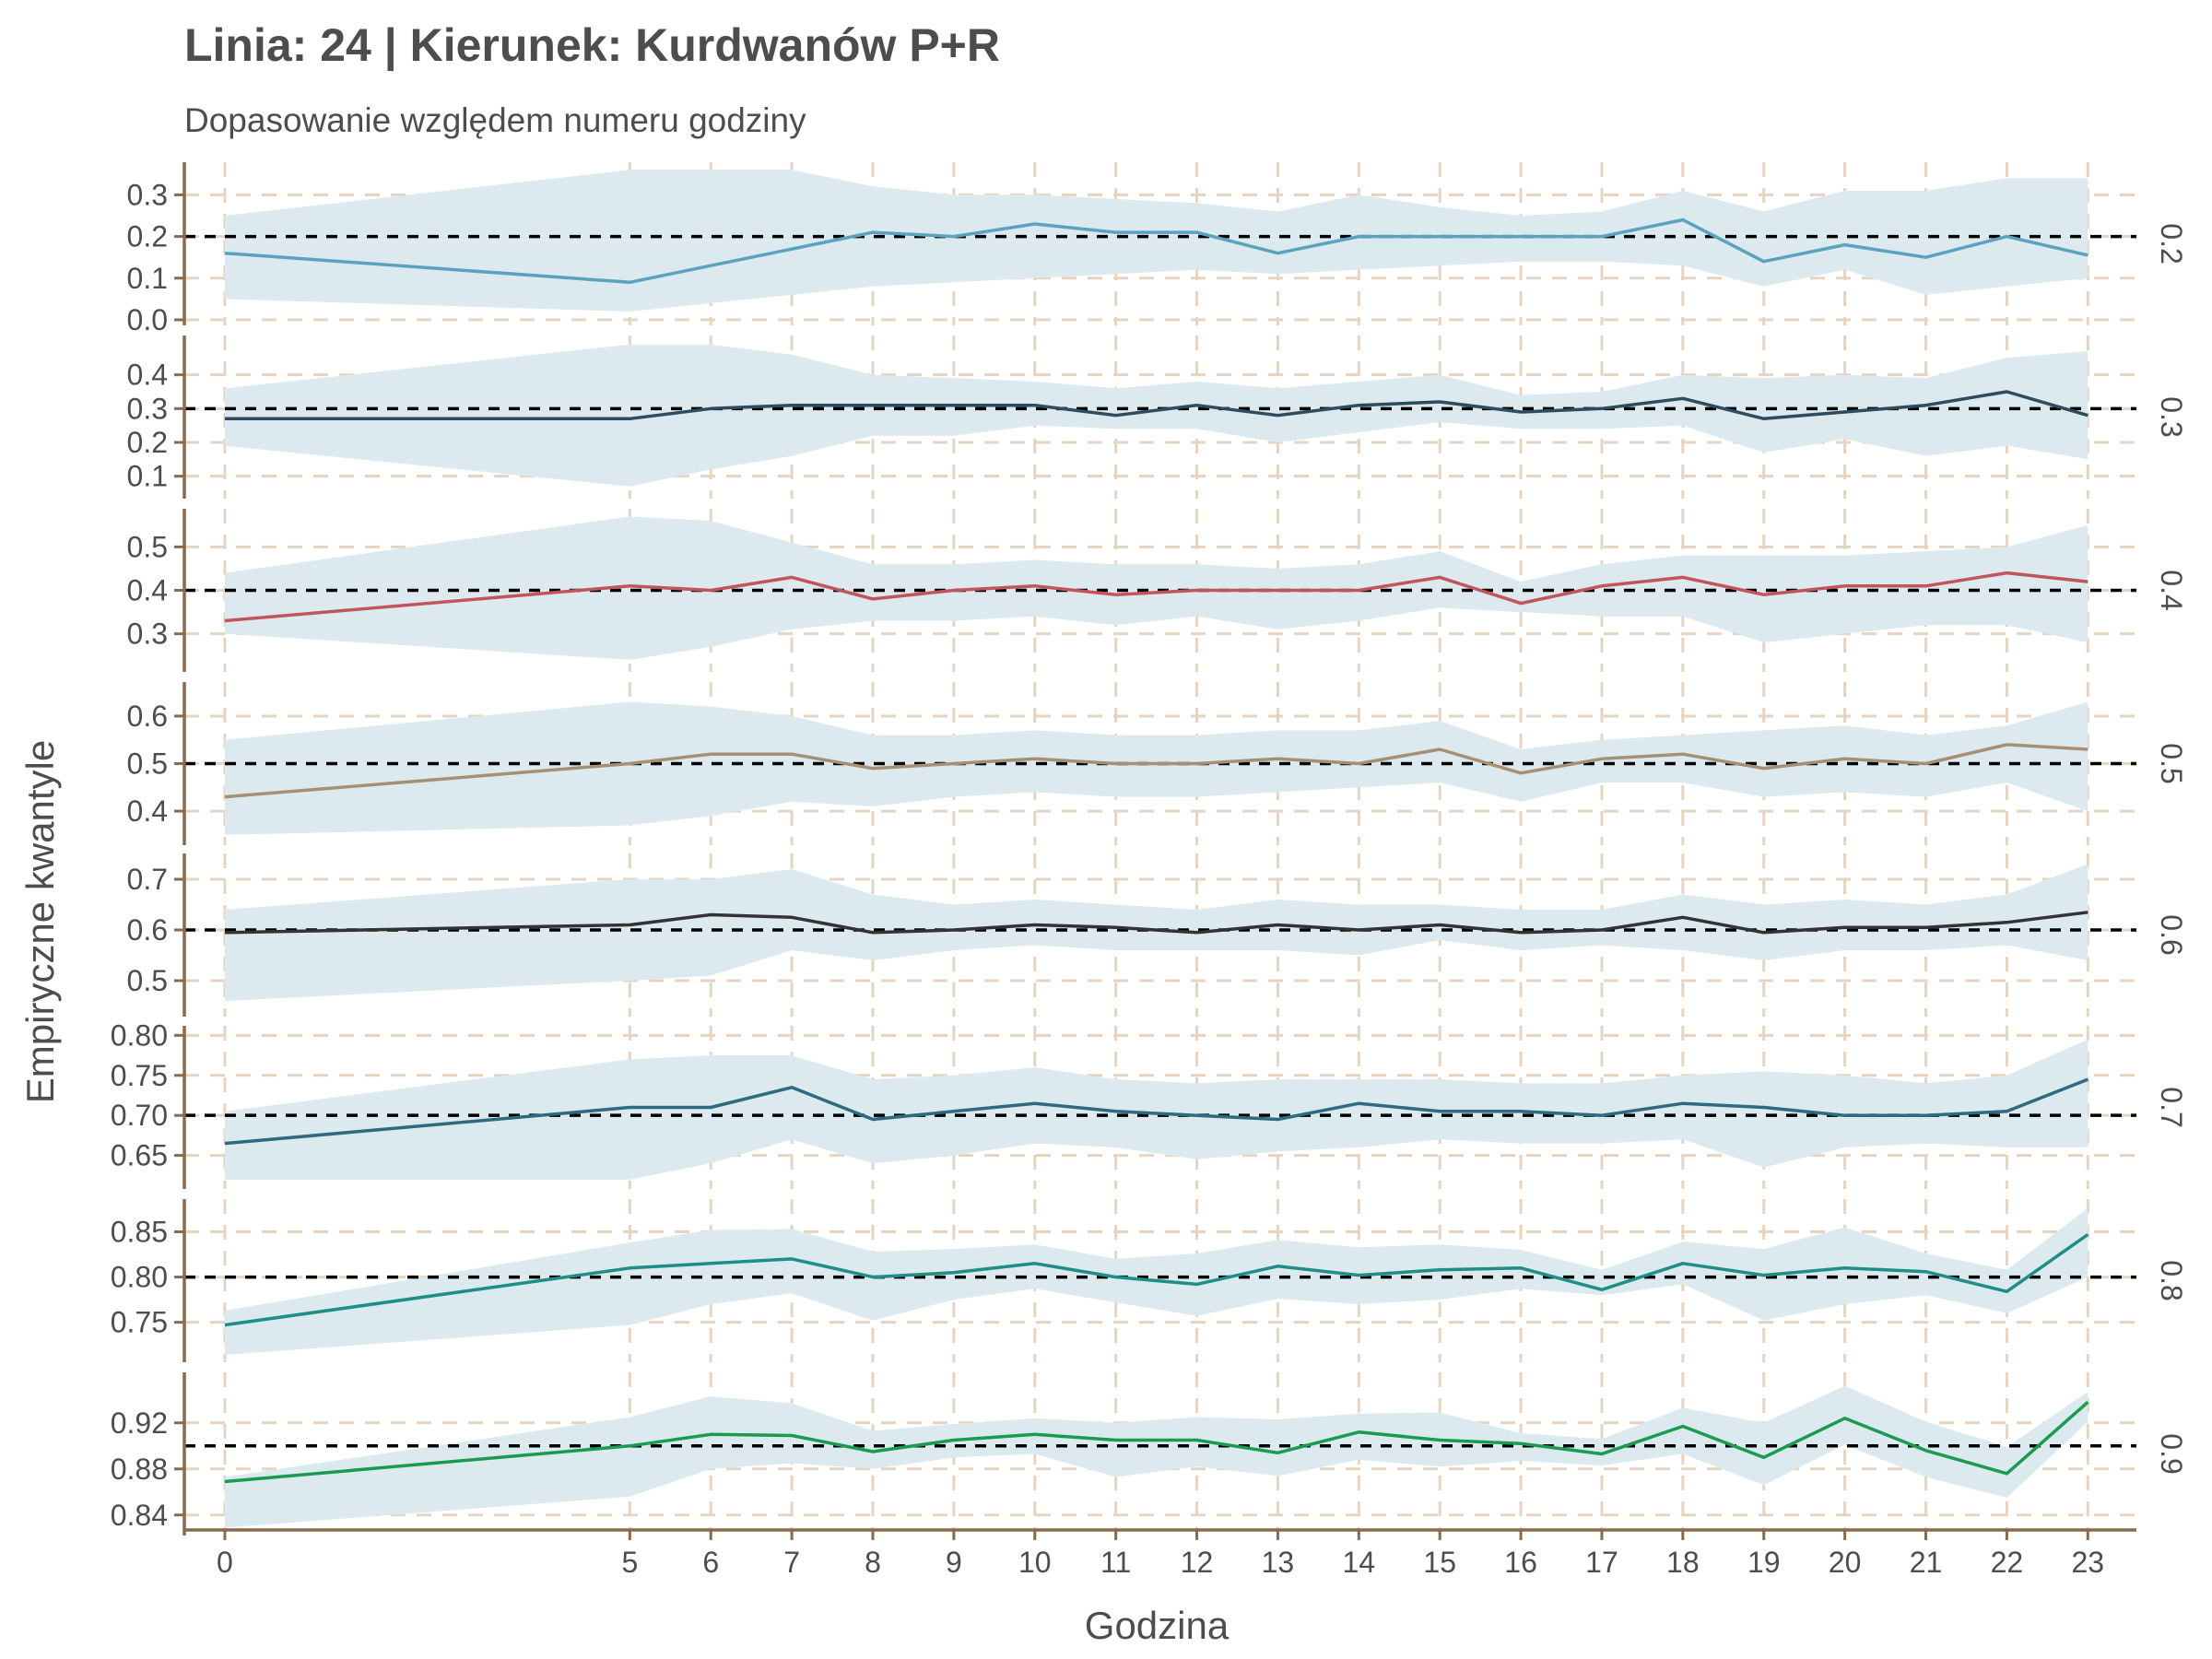  What do you see at coordinates (1115, 1562) in the screenshot?
I see `x-tick-label: 11` at bounding box center [1115, 1562].